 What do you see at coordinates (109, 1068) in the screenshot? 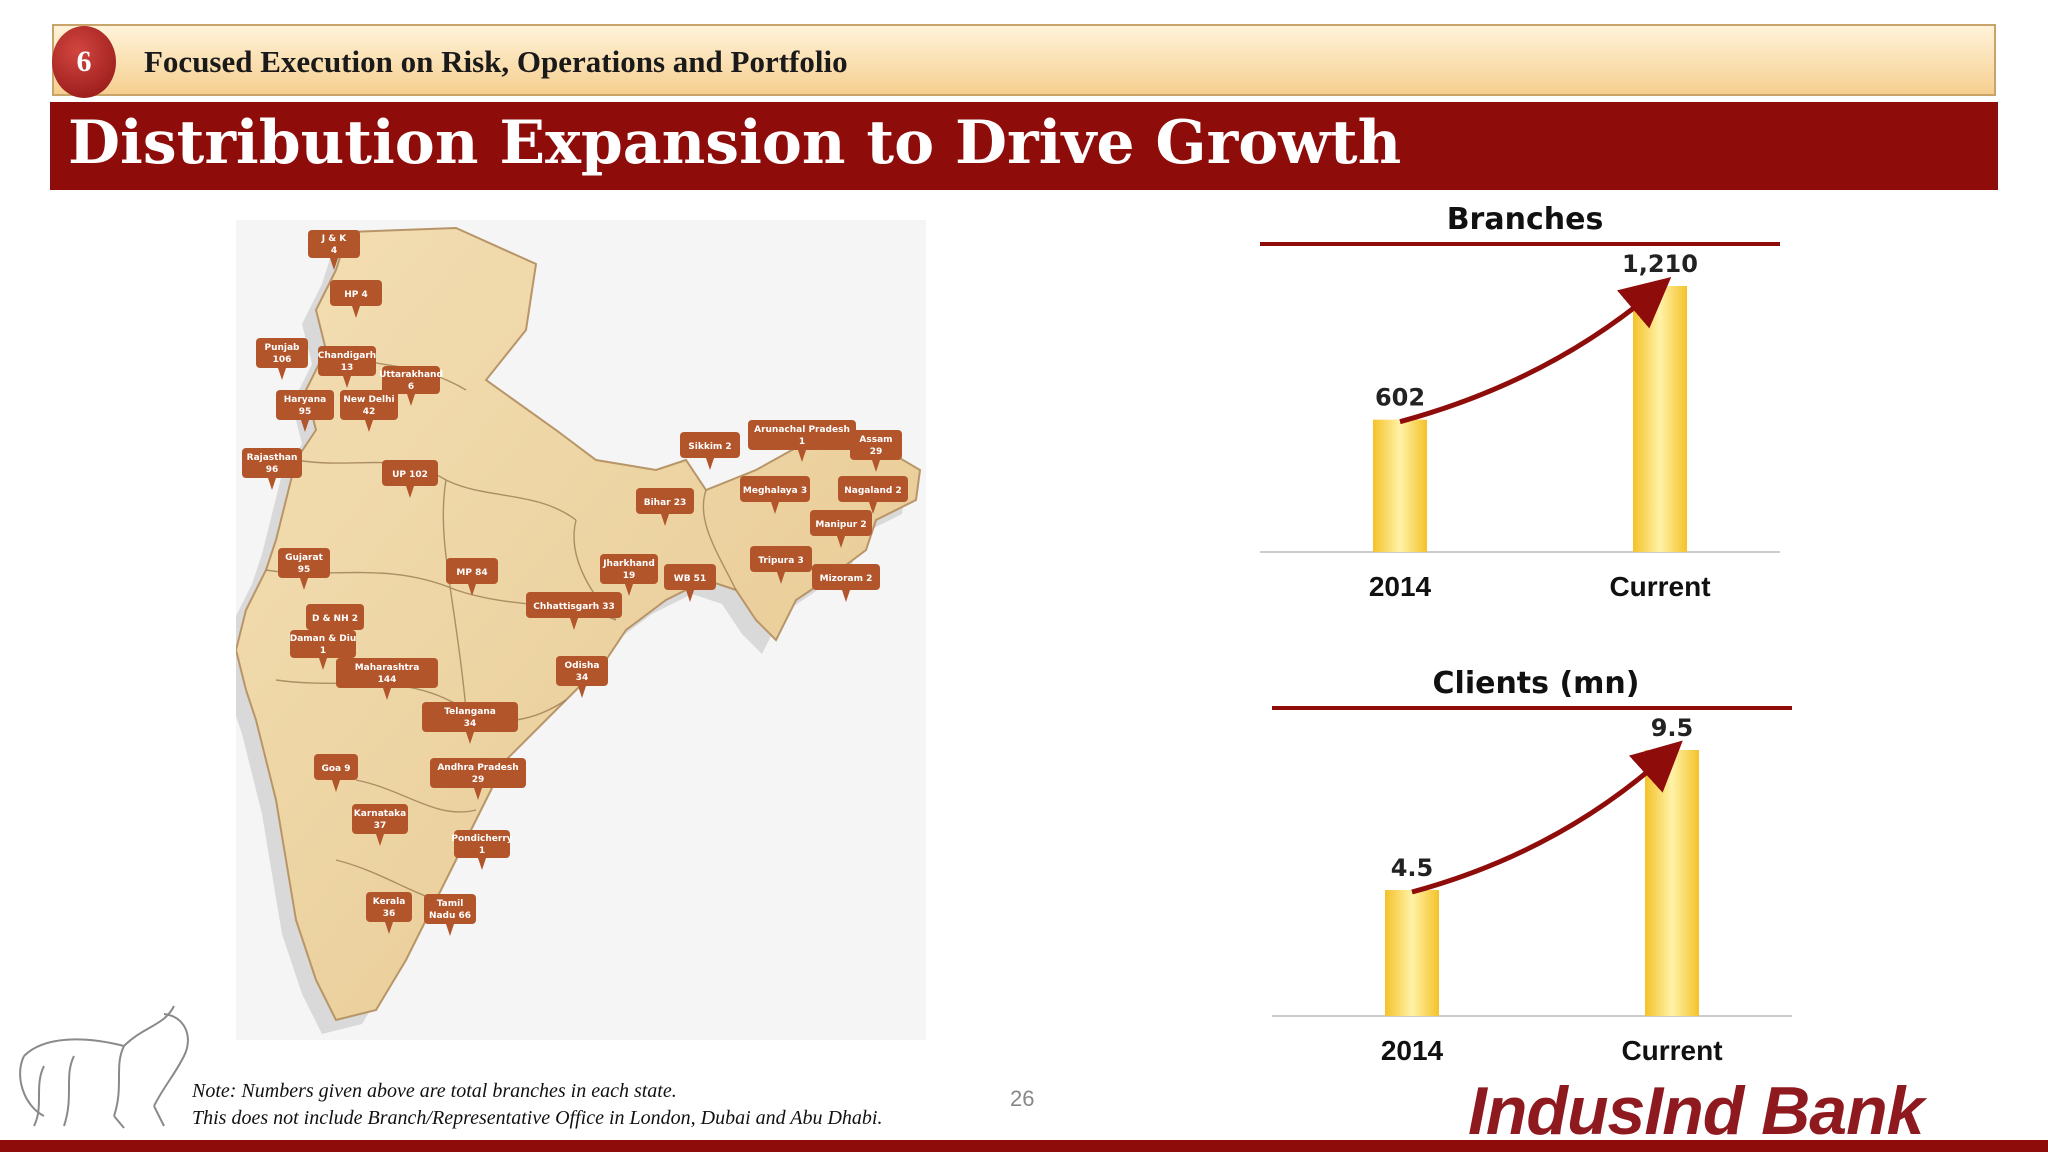
I see `bull-mascot-icon` at bounding box center [109, 1068].